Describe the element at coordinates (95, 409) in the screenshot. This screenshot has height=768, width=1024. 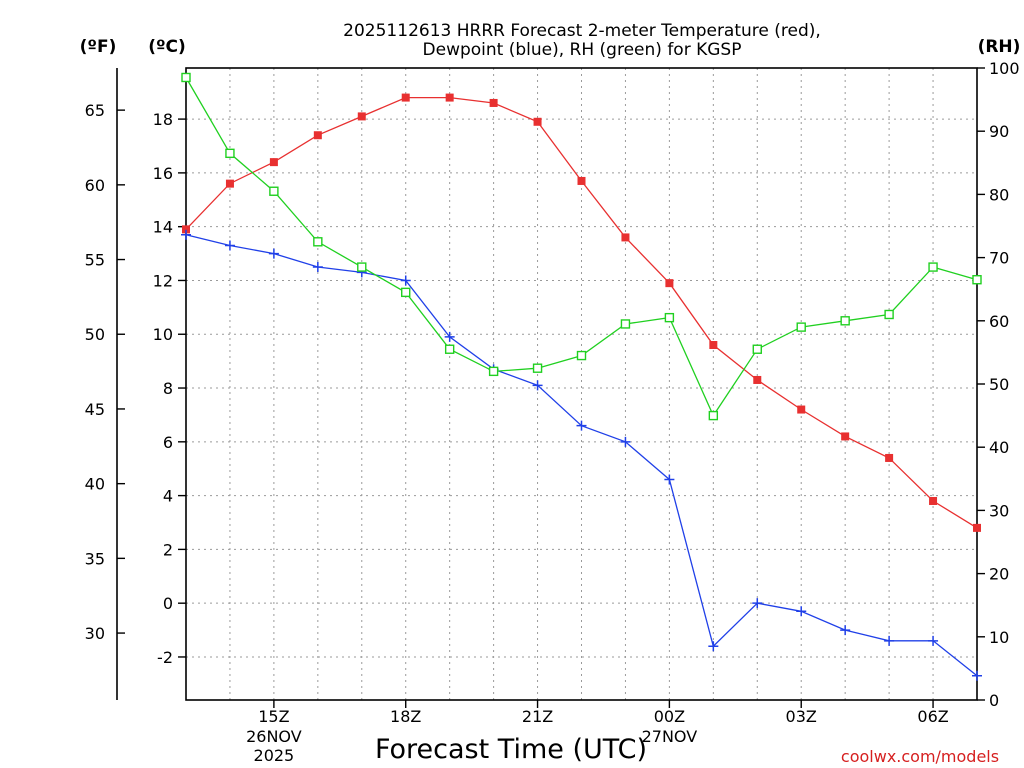
I see `fahrenheit-tick-label: 45` at that location.